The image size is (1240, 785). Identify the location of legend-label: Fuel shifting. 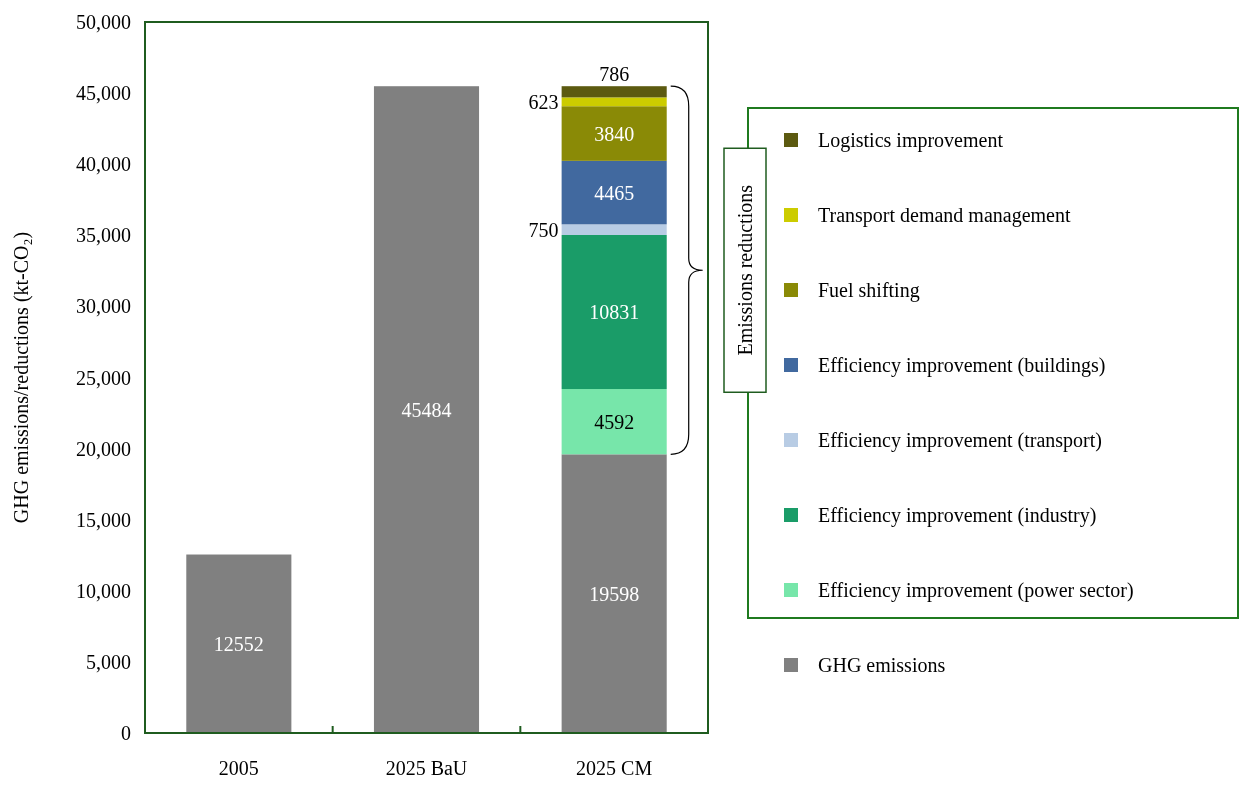
(869, 290).